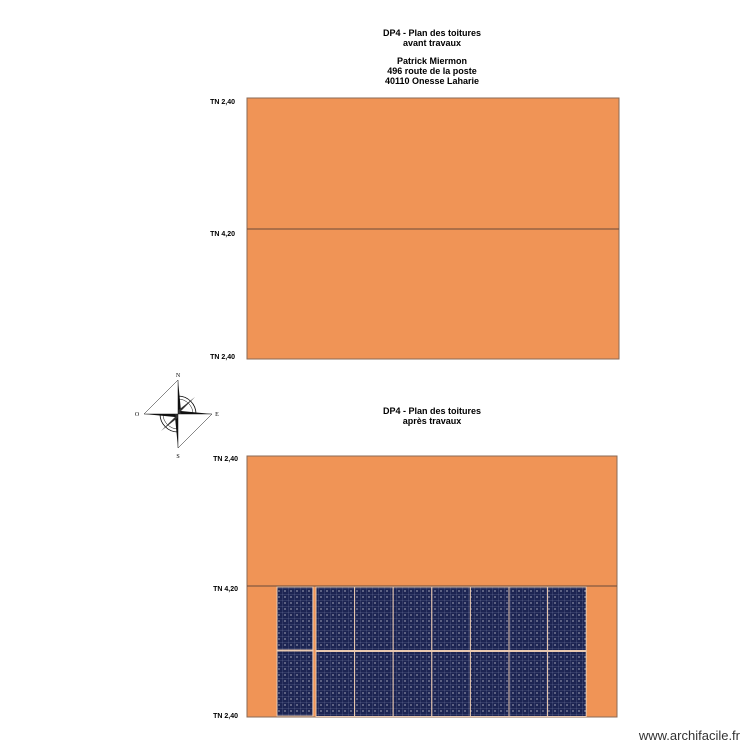  I want to click on compass-s: S, so click(177, 457).